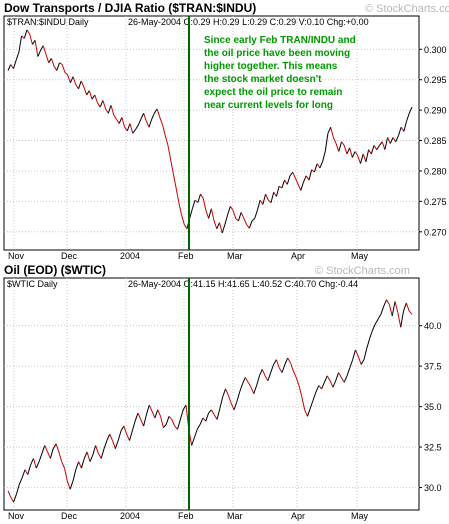  Describe the element at coordinates (433, 326) in the screenshot. I see `y-tick-label: 40.0` at that location.